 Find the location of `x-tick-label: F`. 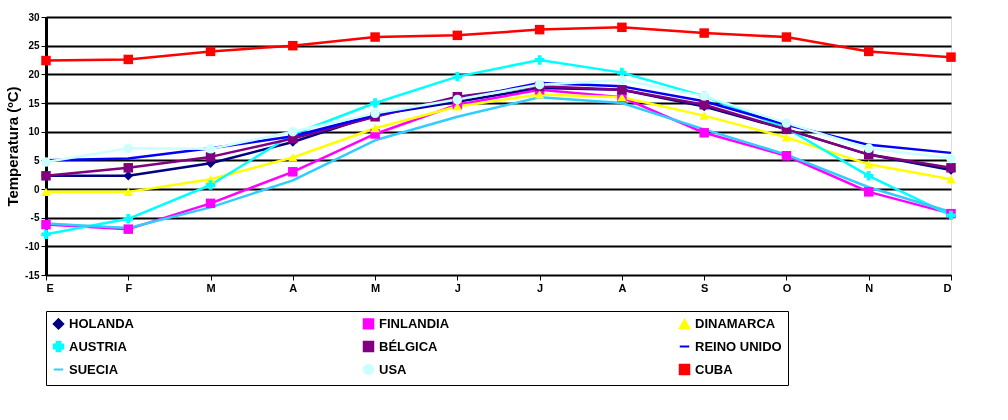

x-tick-label: F is located at coordinates (129, 287).